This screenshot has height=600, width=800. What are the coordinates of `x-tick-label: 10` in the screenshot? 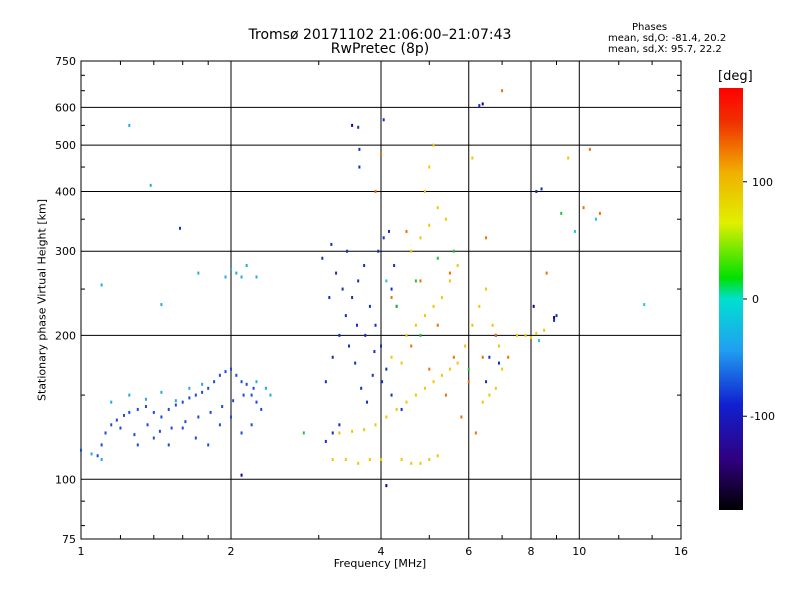 It's located at (579, 551).